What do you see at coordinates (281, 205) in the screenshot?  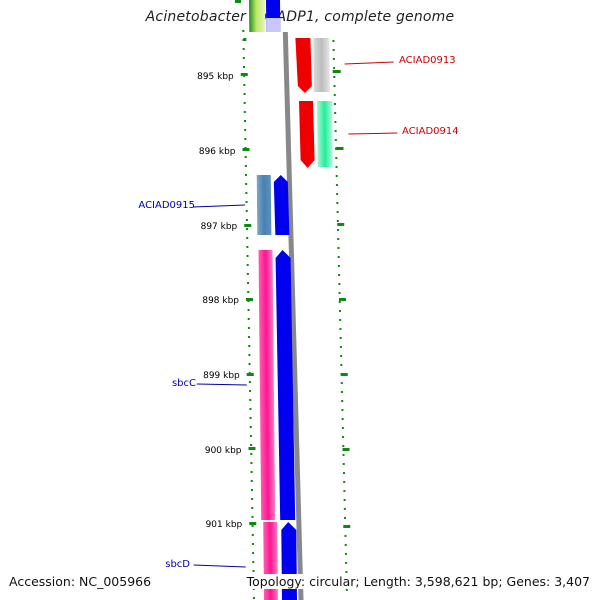 I see `gene-ACIAD0915-cds` at bounding box center [281, 205].